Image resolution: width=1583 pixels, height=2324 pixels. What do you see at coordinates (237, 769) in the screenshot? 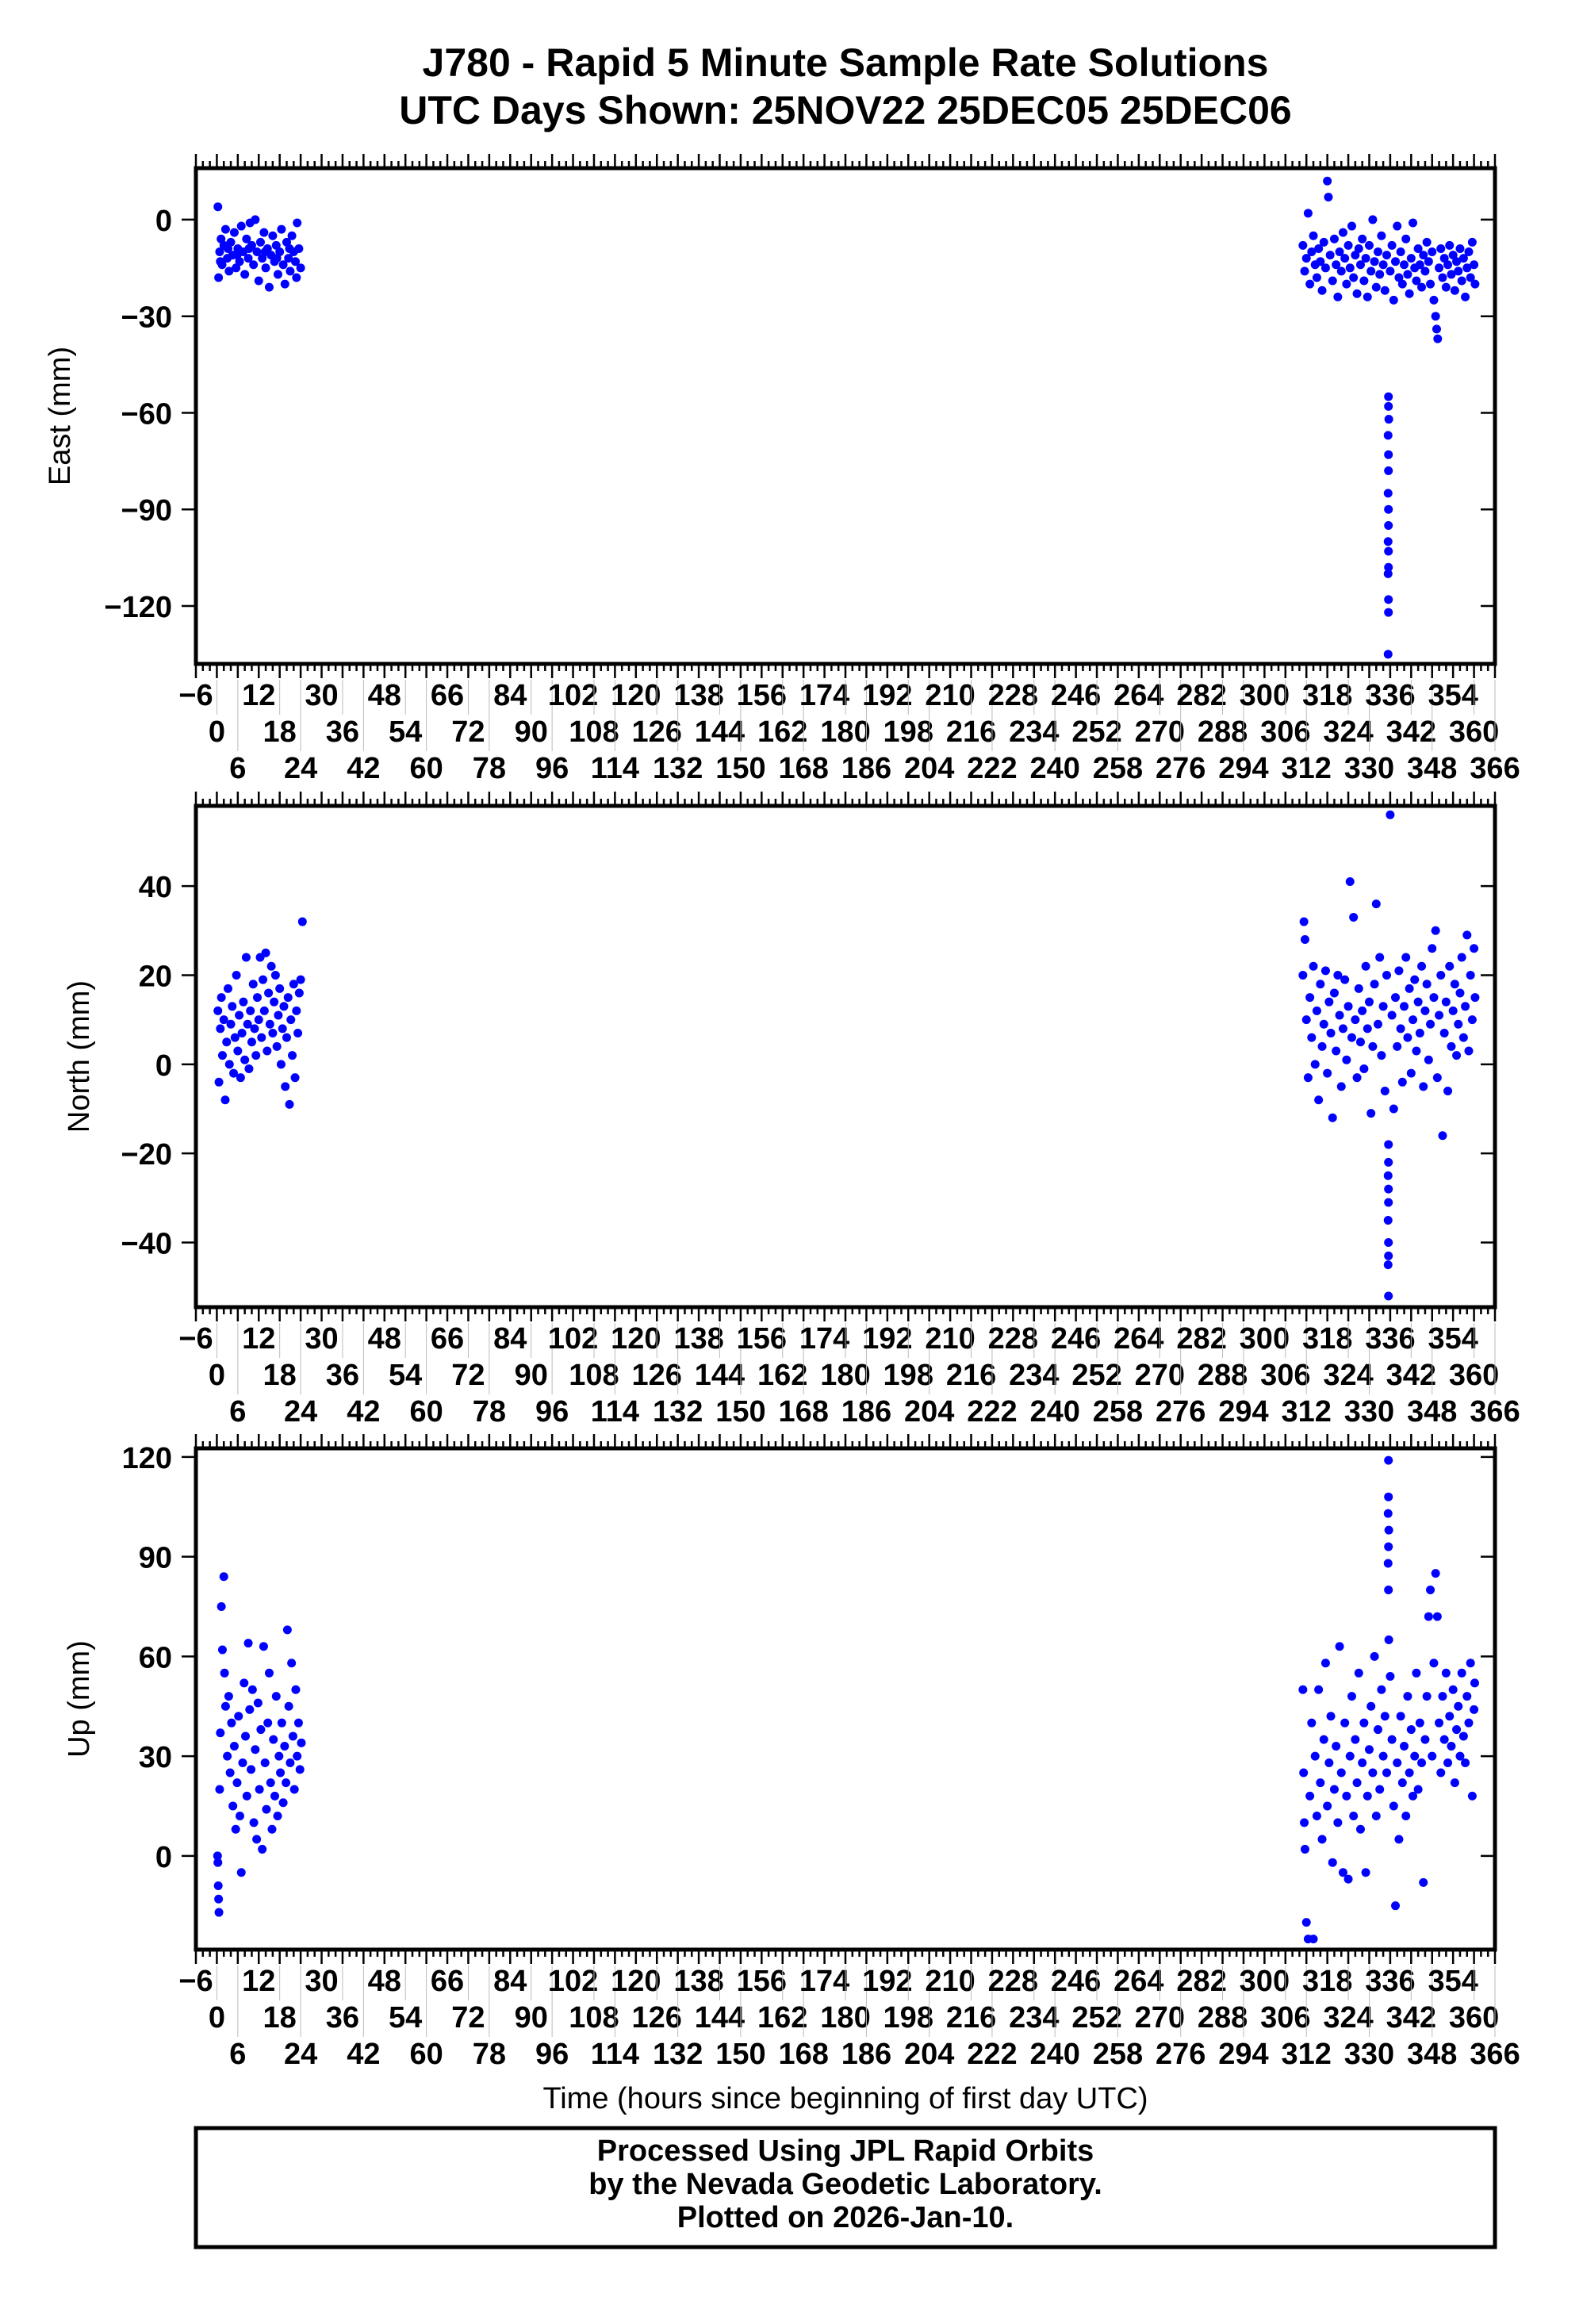
I see `x-tick-label: 6` at bounding box center [237, 769].